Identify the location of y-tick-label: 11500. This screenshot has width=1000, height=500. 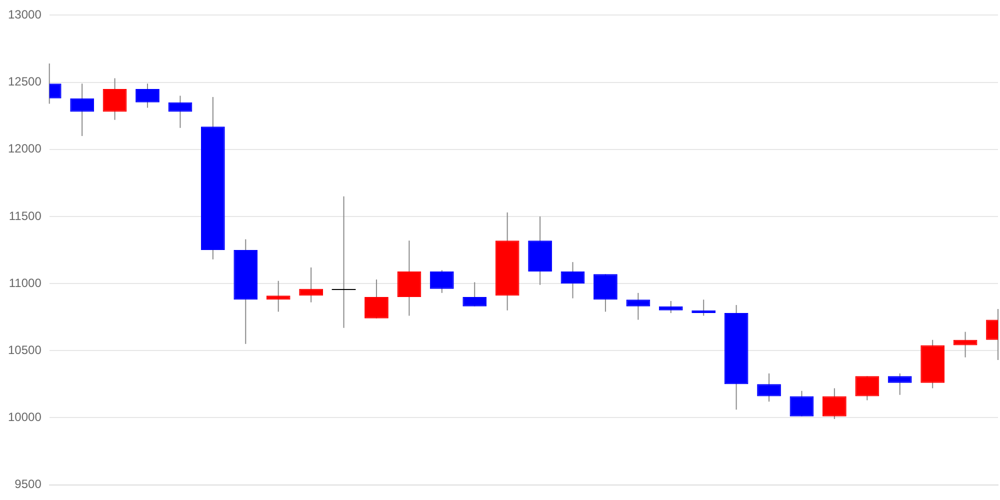
(25, 215).